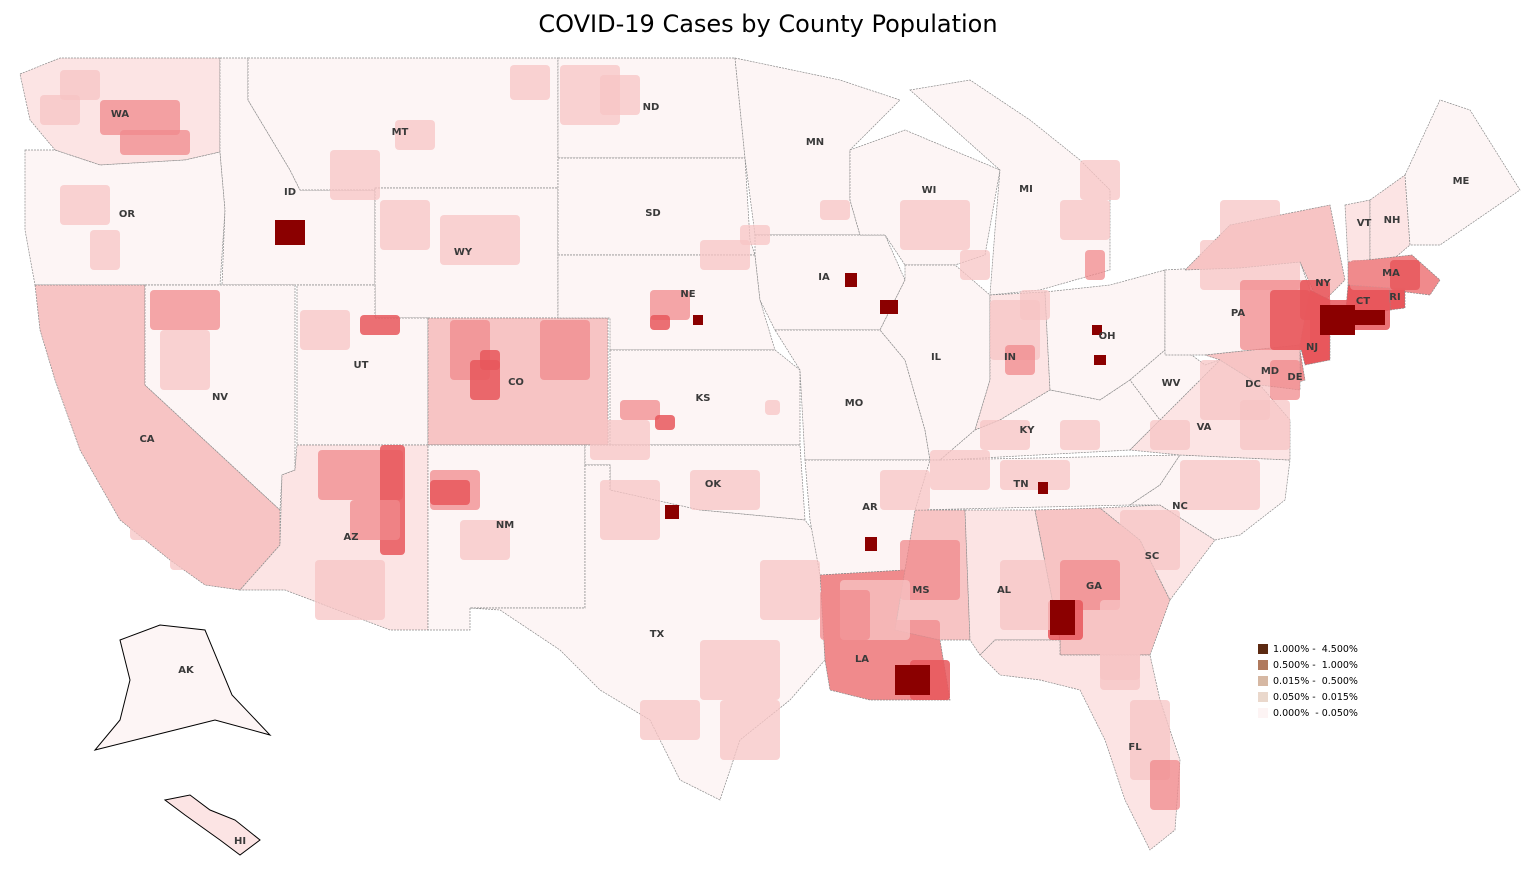 This screenshot has width=1523, height=869. I want to click on legend-item: 0.050% - 0.015%, so click(1308, 697).